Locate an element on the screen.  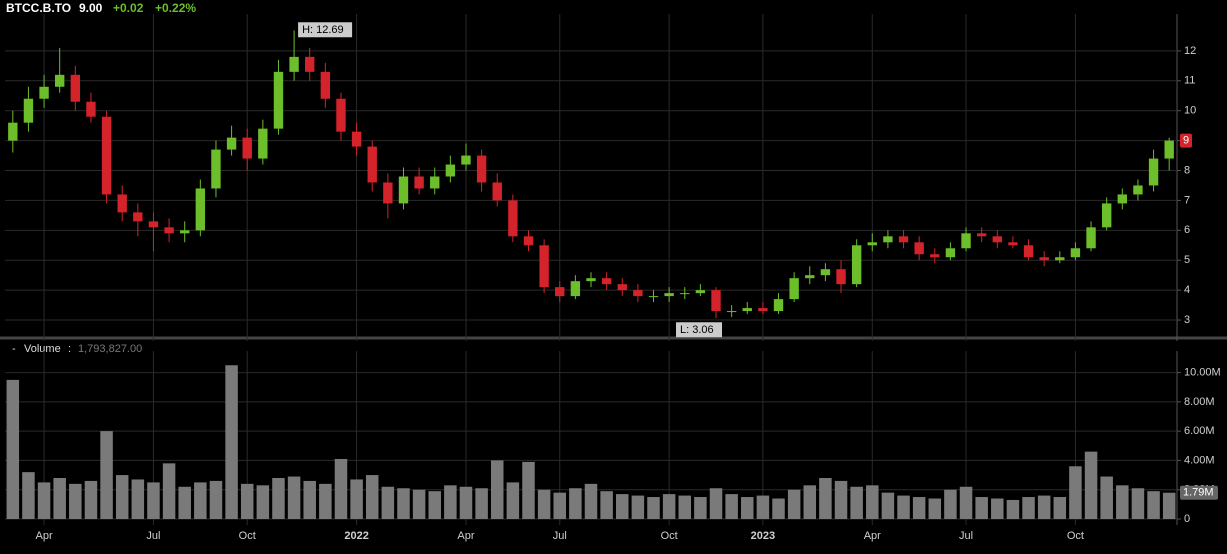
volume-legend: Volume is located at coordinates (42, 349).